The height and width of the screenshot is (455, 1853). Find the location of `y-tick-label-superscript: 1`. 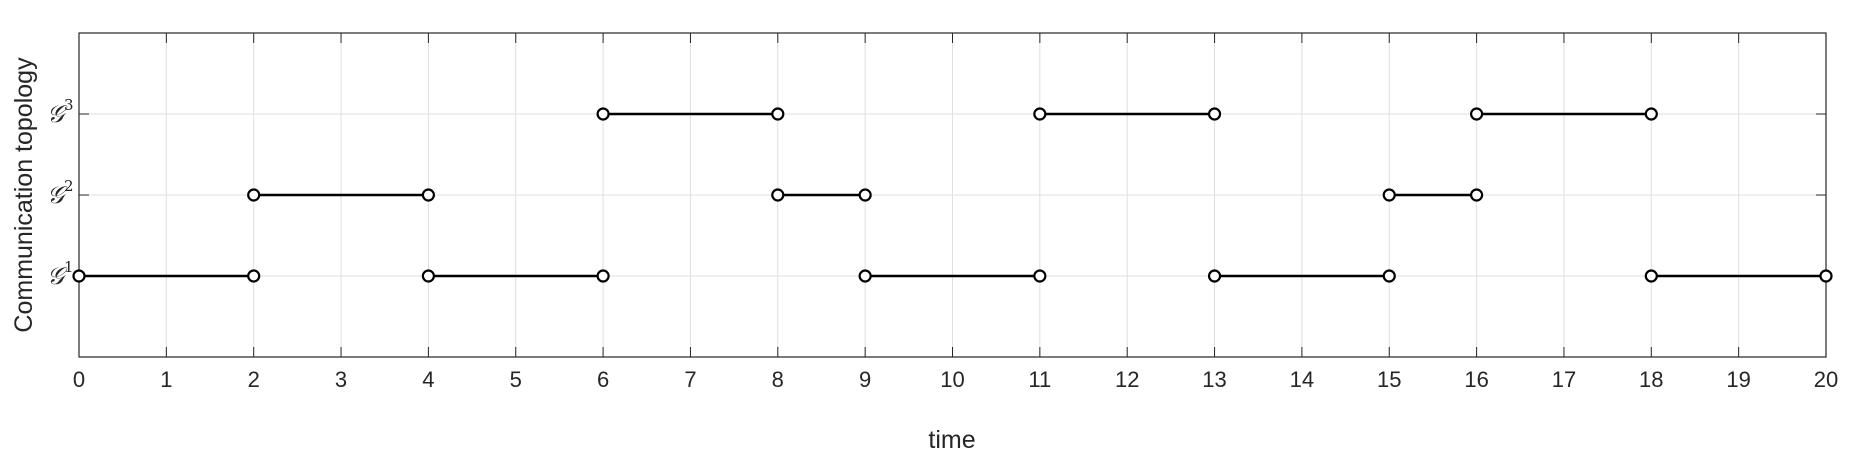

y-tick-label-superscript: 1 is located at coordinates (69, 267).